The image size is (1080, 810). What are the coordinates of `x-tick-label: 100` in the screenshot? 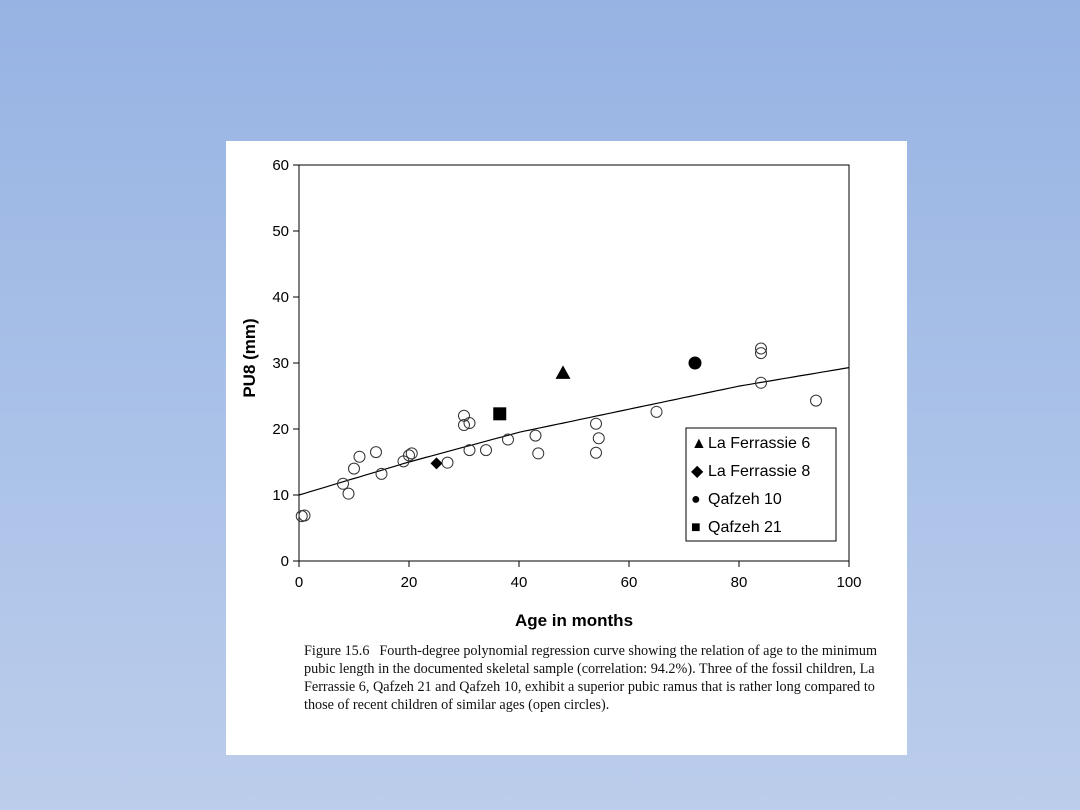 It's located at (848, 582).